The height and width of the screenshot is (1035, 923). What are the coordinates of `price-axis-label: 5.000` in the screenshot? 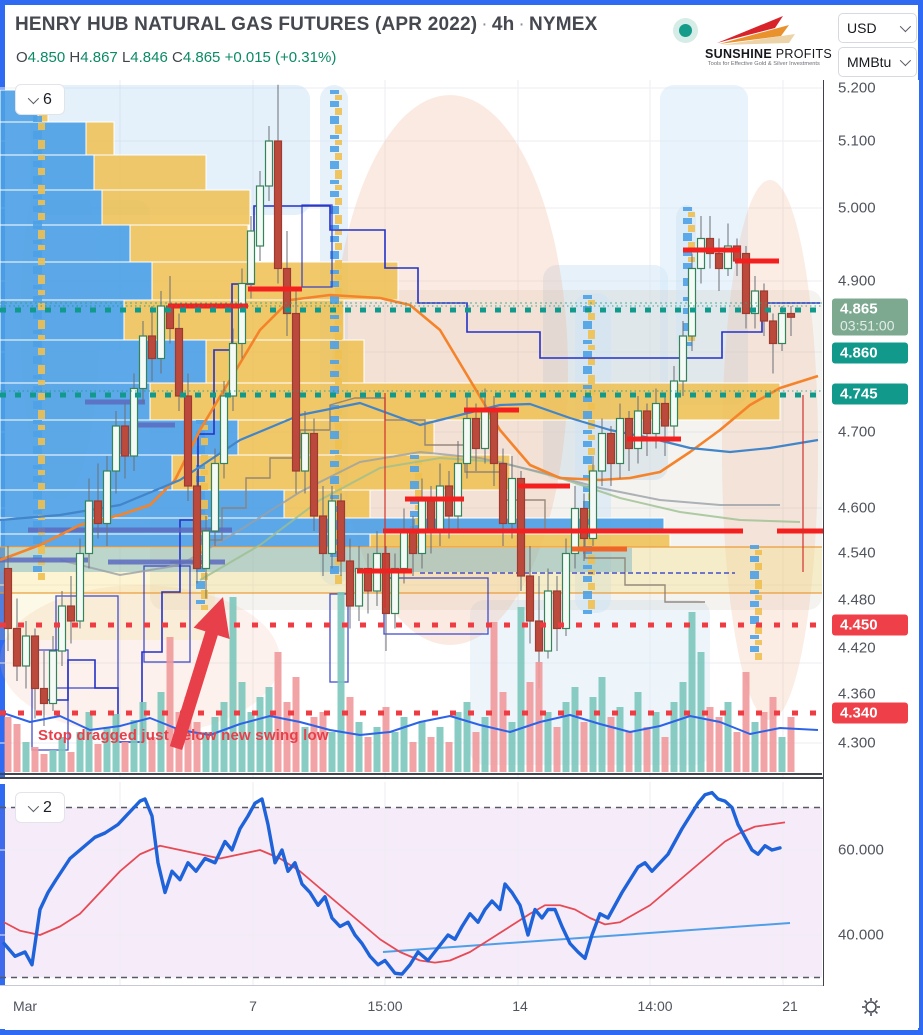 It's located at (857, 208).